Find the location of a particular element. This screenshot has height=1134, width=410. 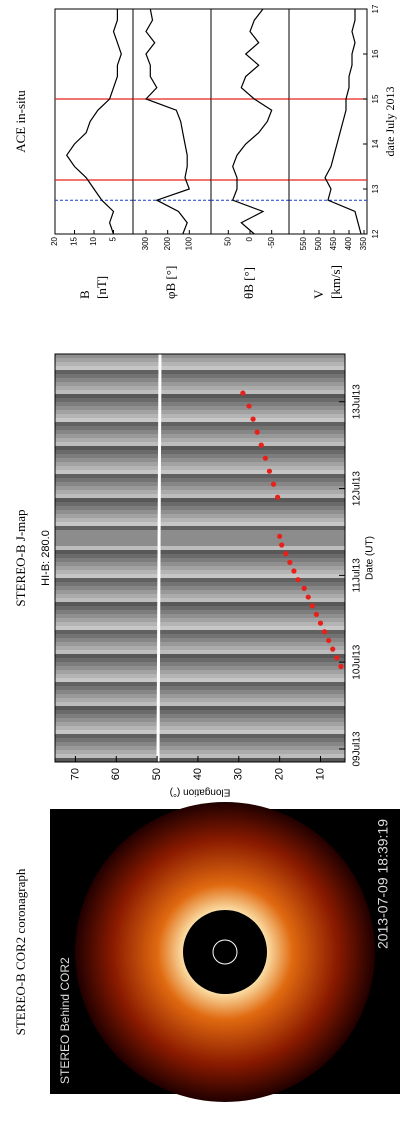

y-tick-label: 550 is located at coordinates (303, 243).